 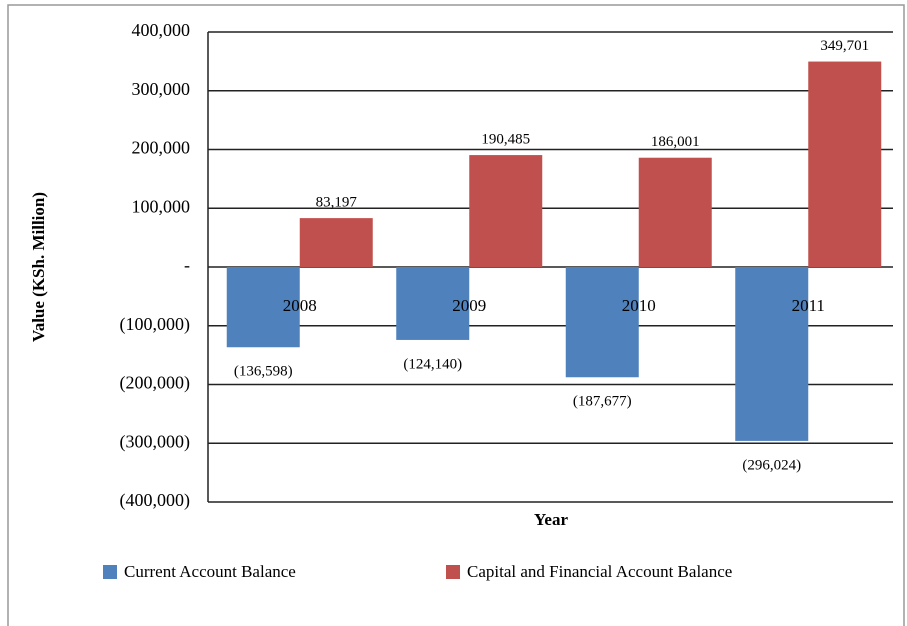 What do you see at coordinates (155, 383) in the screenshot?
I see `y-tick-label: (200,000)` at bounding box center [155, 383].